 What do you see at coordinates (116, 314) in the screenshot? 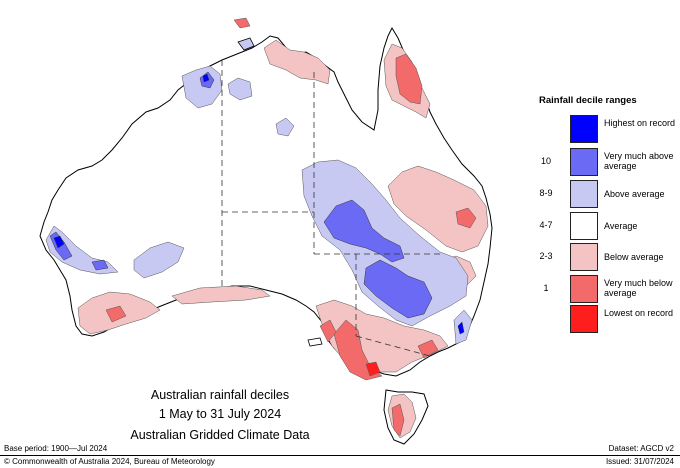
I see `very-much-below-wa-spot` at bounding box center [116, 314].